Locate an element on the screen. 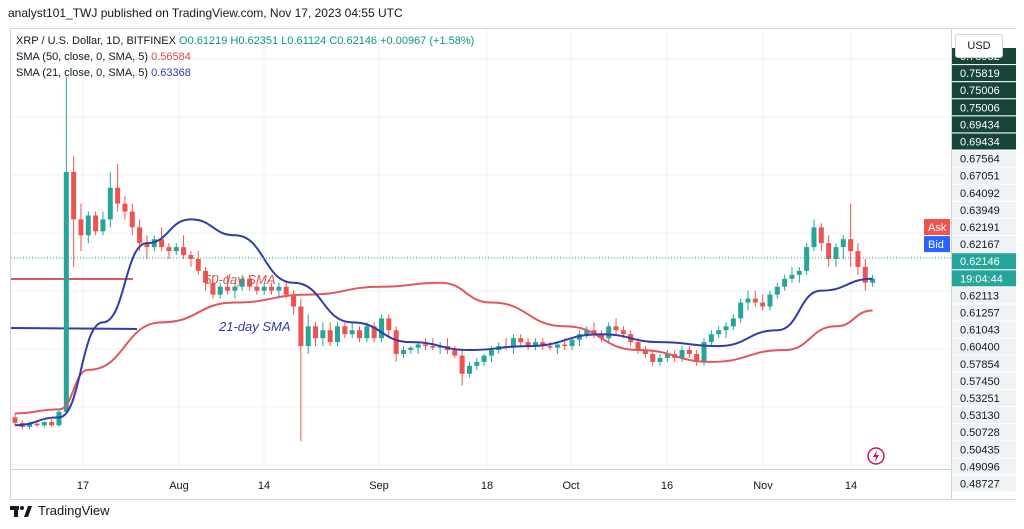 The image size is (1024, 529). ask-tag is located at coordinates (937, 227).